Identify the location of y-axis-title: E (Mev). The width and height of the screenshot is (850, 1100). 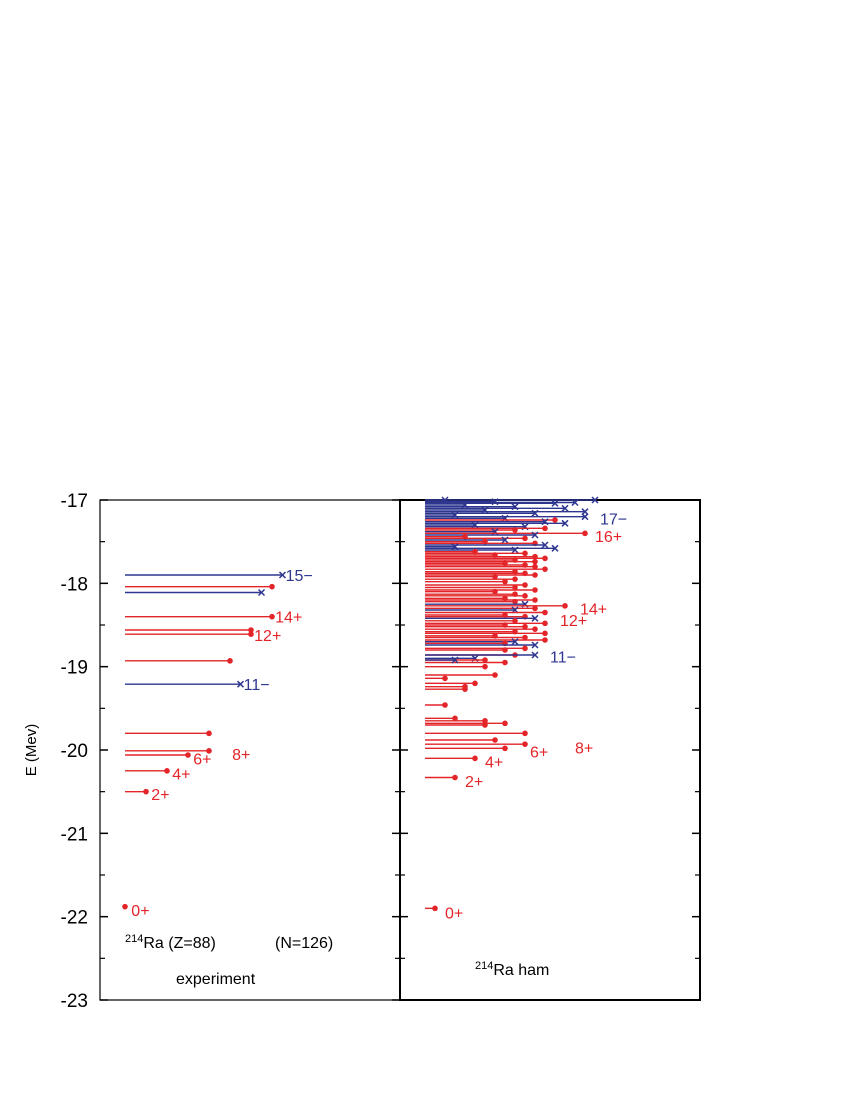
(31, 750).